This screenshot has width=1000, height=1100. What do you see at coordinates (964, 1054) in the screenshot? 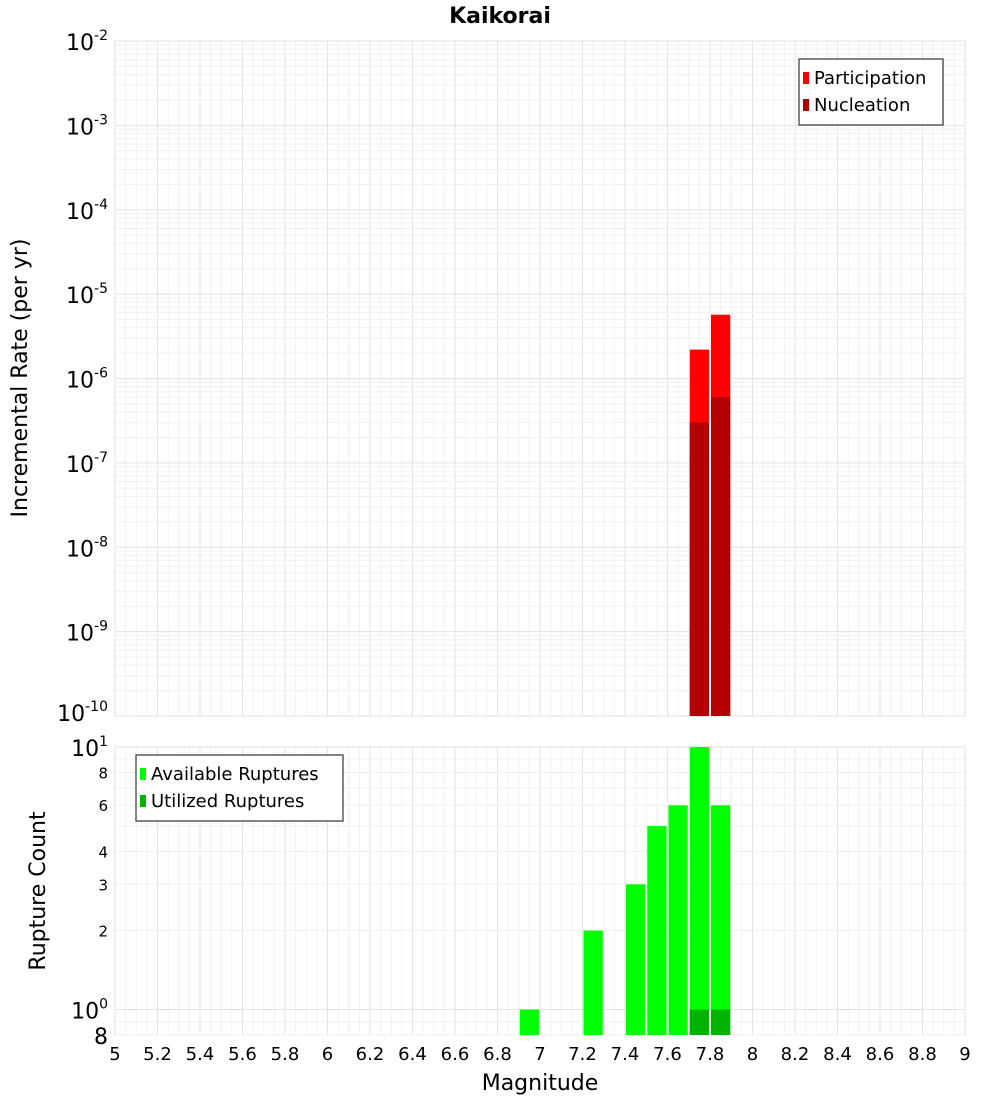
I see `x-tick-label: 9` at bounding box center [964, 1054].